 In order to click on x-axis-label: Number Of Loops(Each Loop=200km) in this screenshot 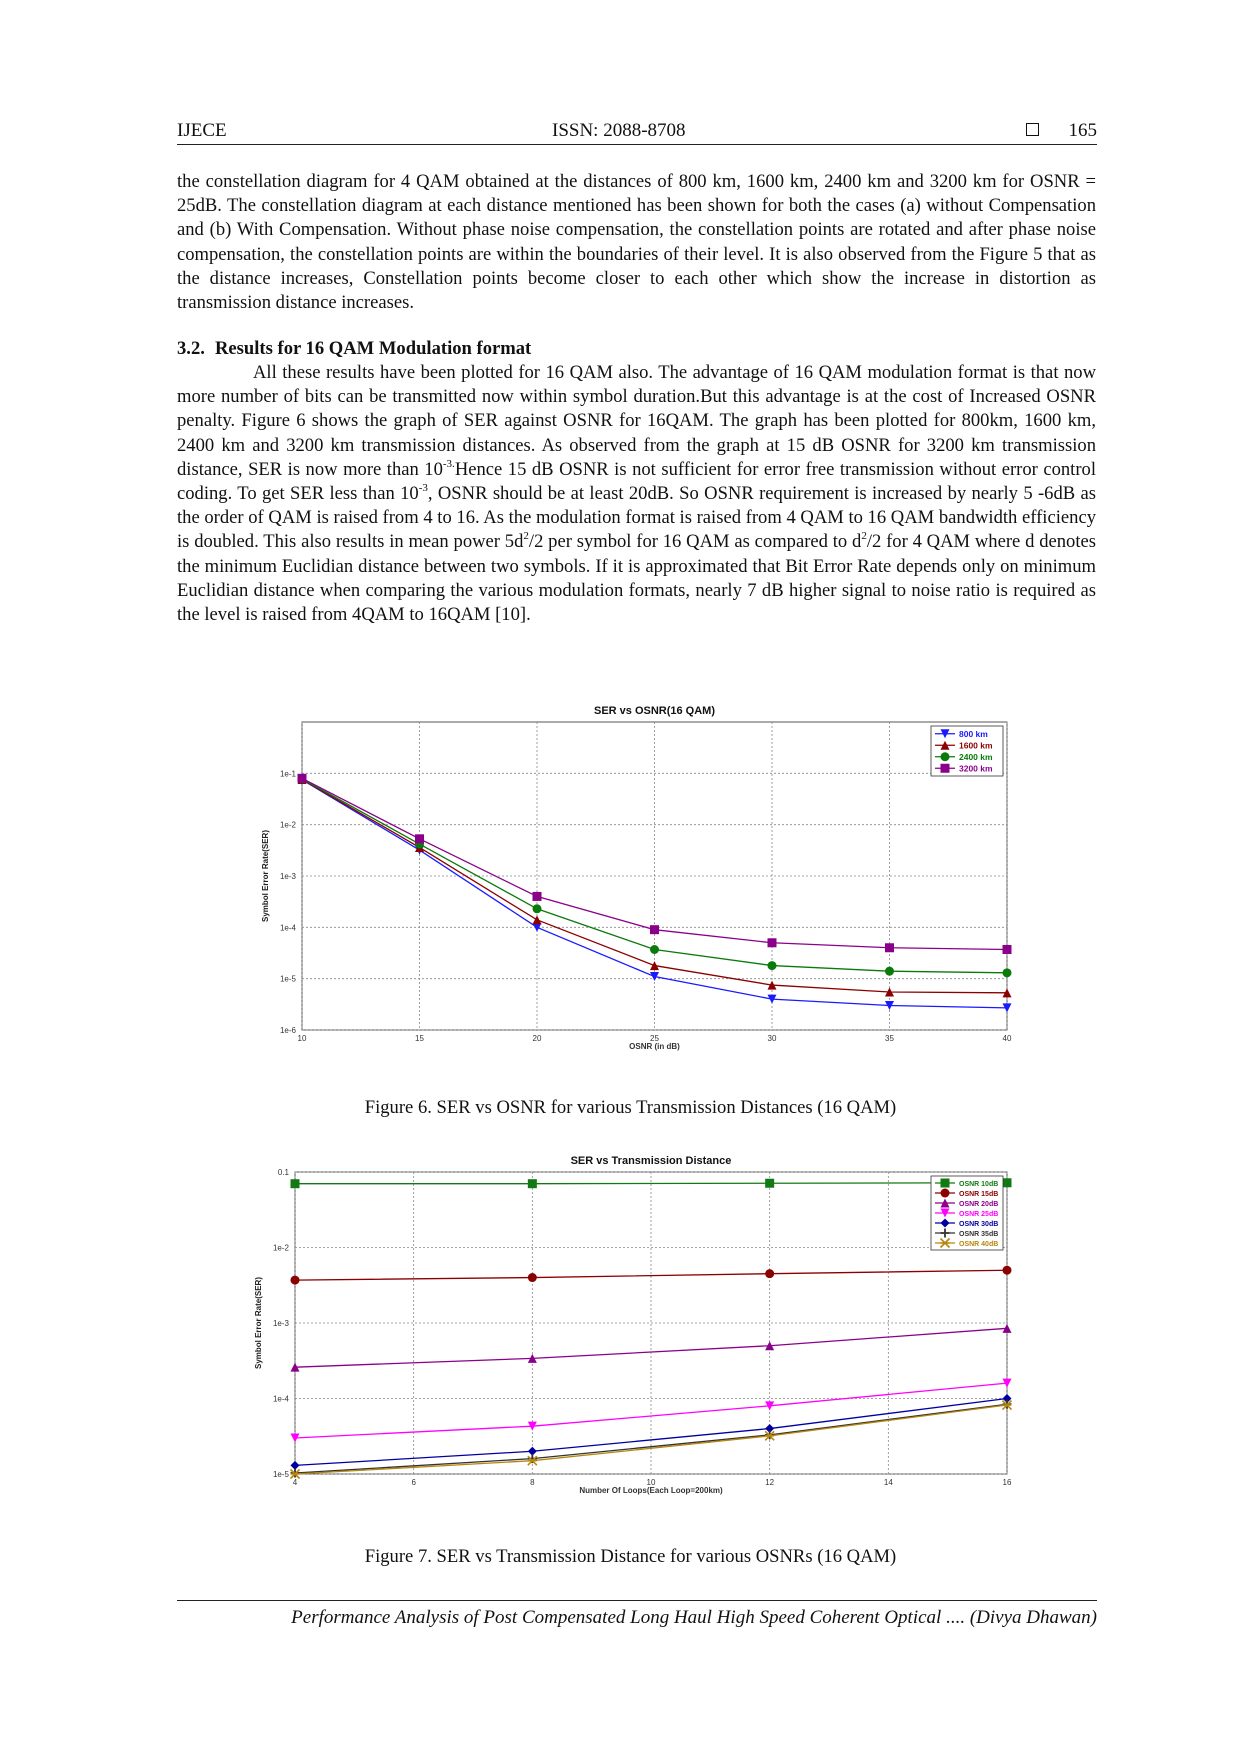, I will do `click(651, 1490)`.